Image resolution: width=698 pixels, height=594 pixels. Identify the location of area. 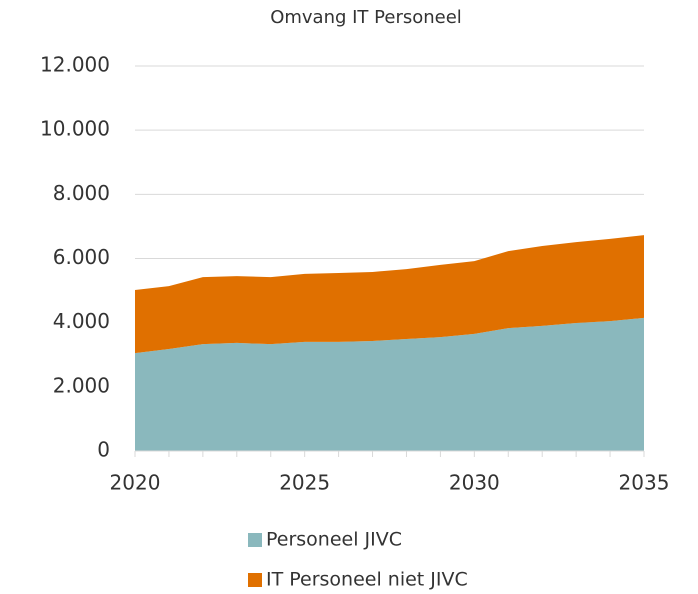
(389, 294).